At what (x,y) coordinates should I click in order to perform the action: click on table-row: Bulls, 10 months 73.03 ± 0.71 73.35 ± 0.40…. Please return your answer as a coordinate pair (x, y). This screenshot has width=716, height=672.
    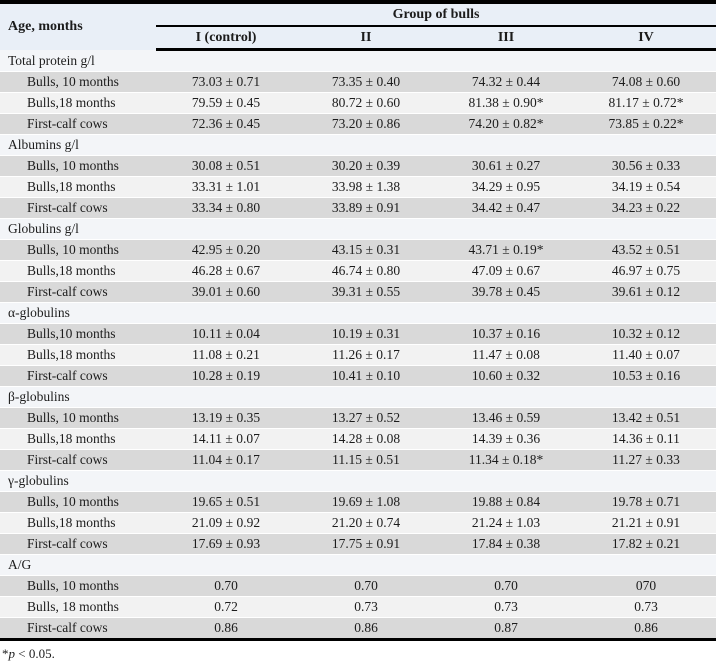
    Looking at the image, I should click on (358, 82).